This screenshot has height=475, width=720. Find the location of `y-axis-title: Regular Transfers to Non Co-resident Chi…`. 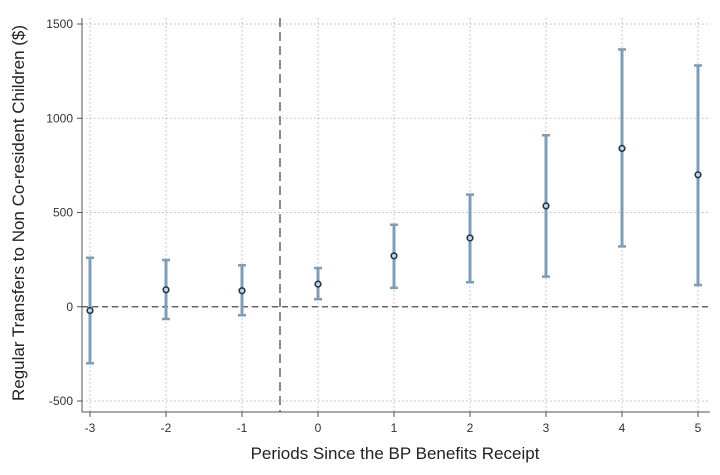

y-axis-title: Regular Transfers to Non Co-resident Chi… is located at coordinates (18, 213).